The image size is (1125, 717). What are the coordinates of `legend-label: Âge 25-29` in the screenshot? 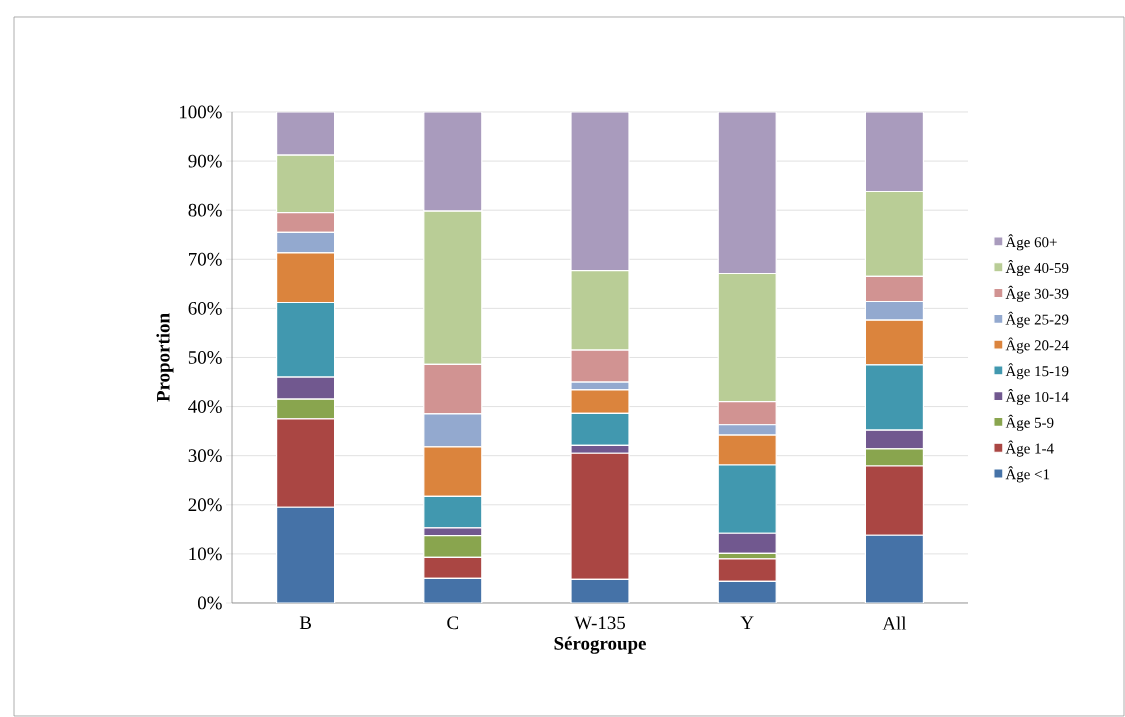 It's located at (1037, 319).